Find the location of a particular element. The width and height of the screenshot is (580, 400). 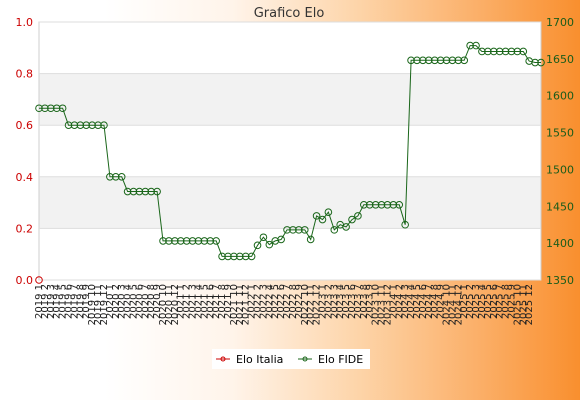

x-tick-label: 2024 7 is located at coordinates (429, 301).